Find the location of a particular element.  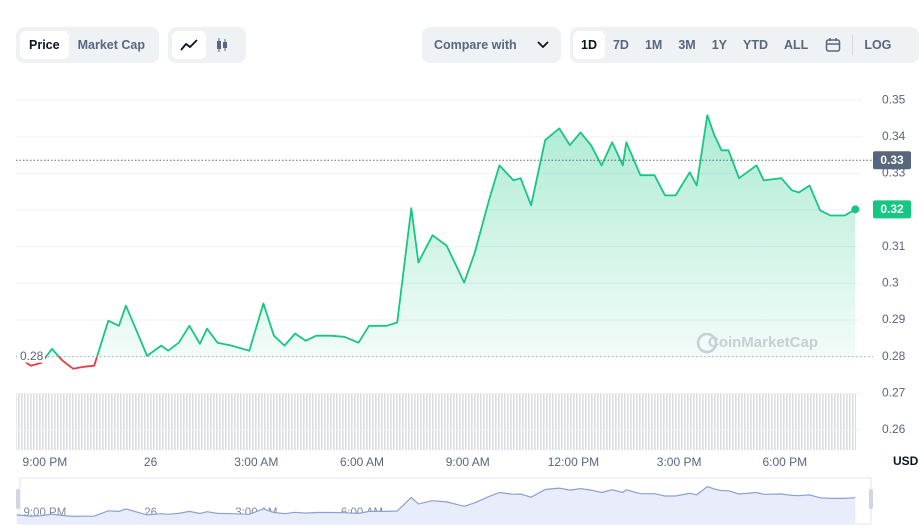

range: 1Y is located at coordinates (719, 45).